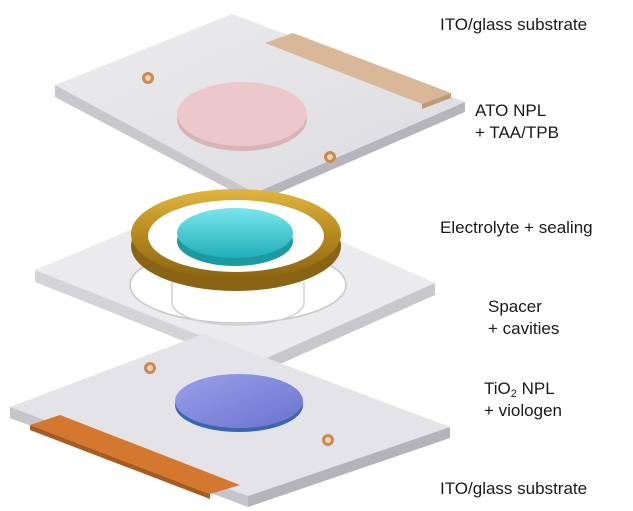 Image resolution: width=633 pixels, height=511 pixels. Describe the element at coordinates (523, 410) in the screenshot. I see `label-tio2-line2: + viologen` at that location.